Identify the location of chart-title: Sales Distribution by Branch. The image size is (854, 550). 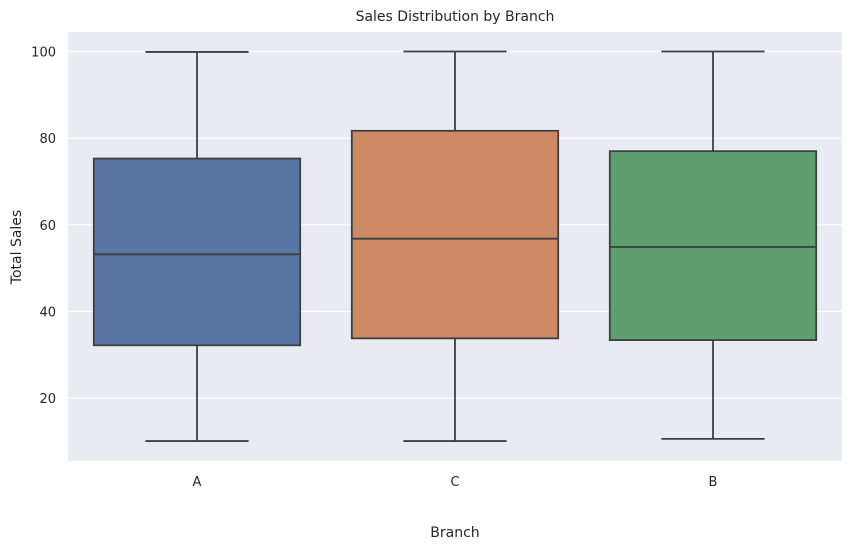
(455, 17).